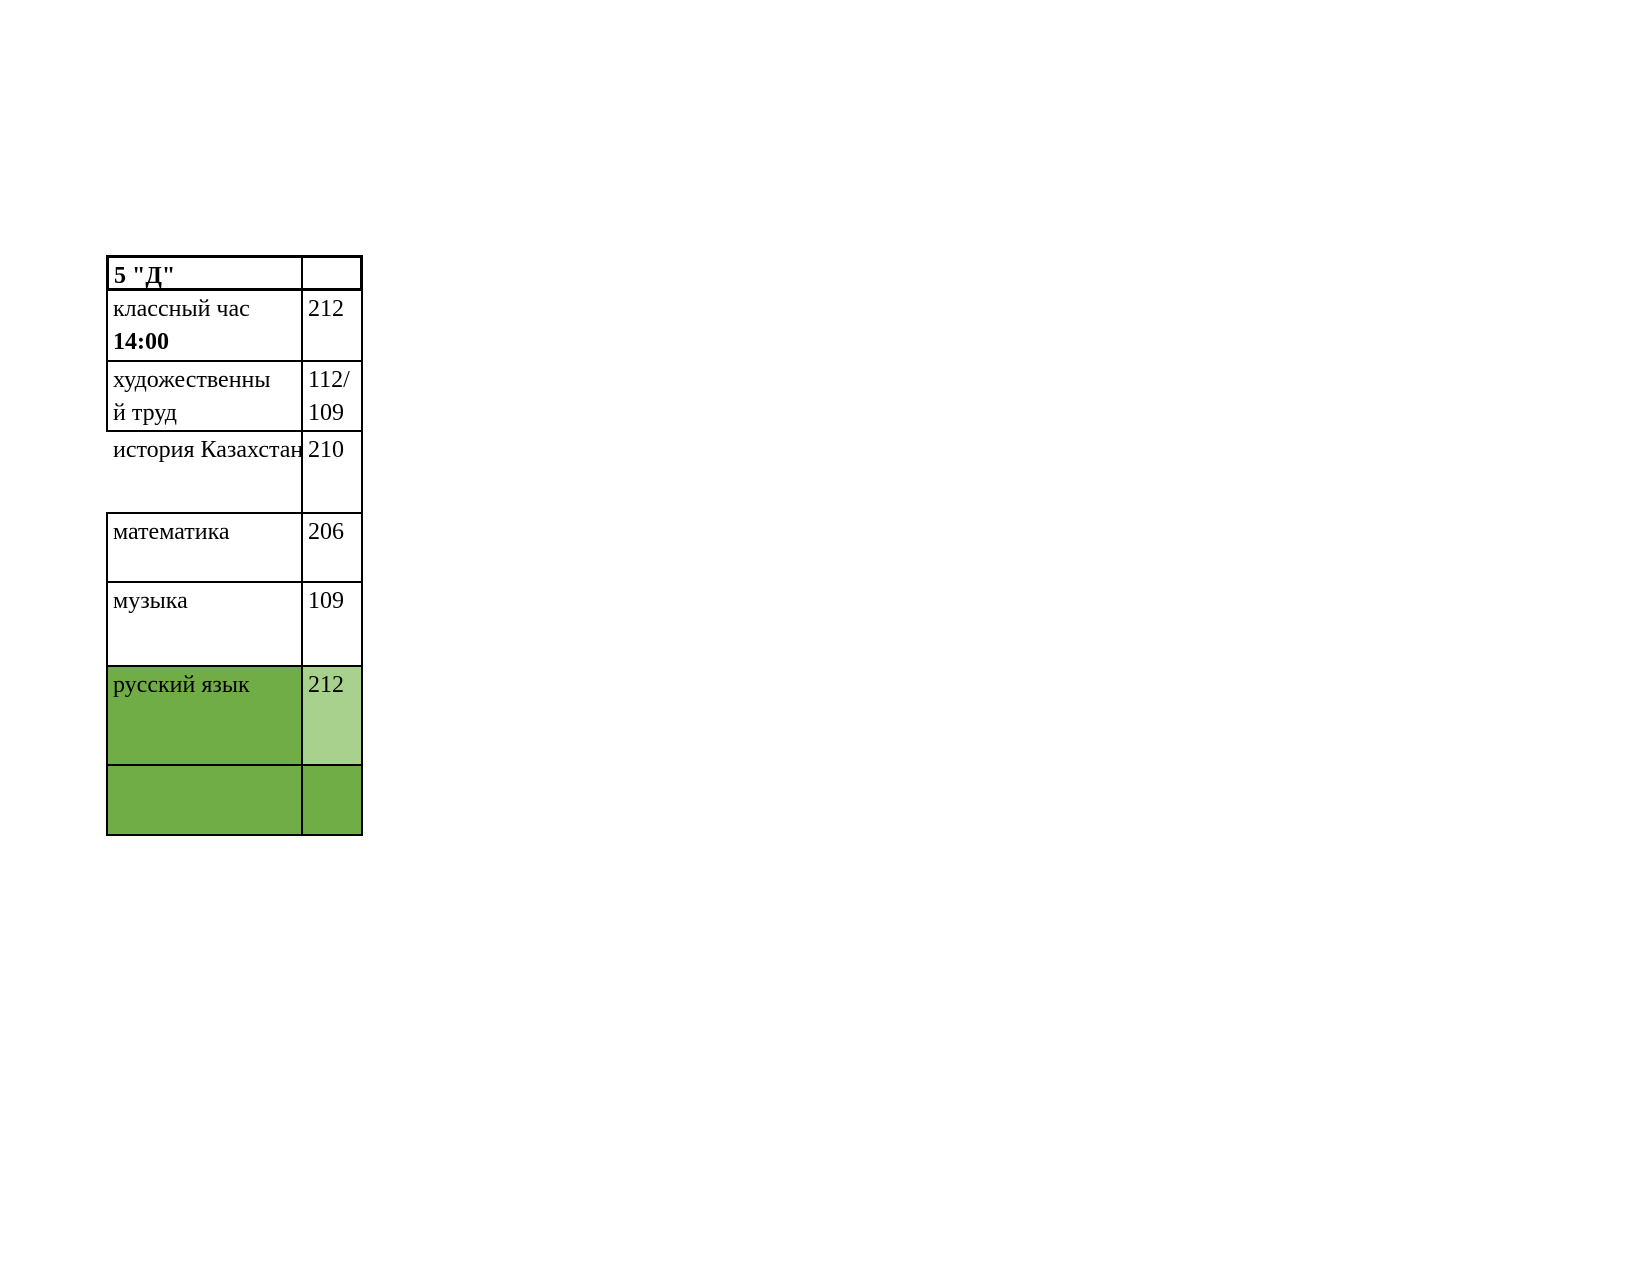 This screenshot has width=1650, height=1275. I want to click on subject-cell: история Казахстана, so click(203, 473).